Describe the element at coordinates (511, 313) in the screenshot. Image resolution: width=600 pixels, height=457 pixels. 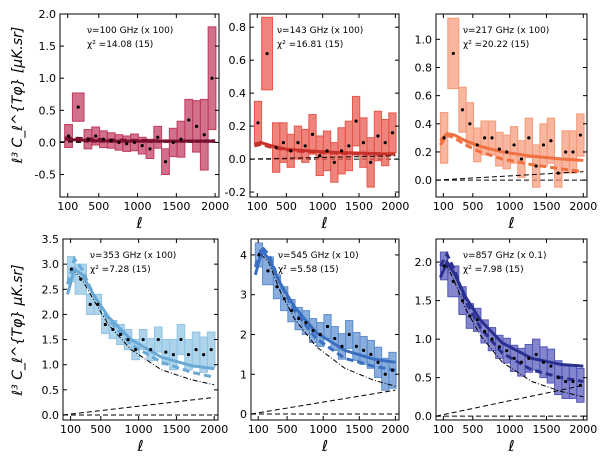
I see `model-line` at that location.